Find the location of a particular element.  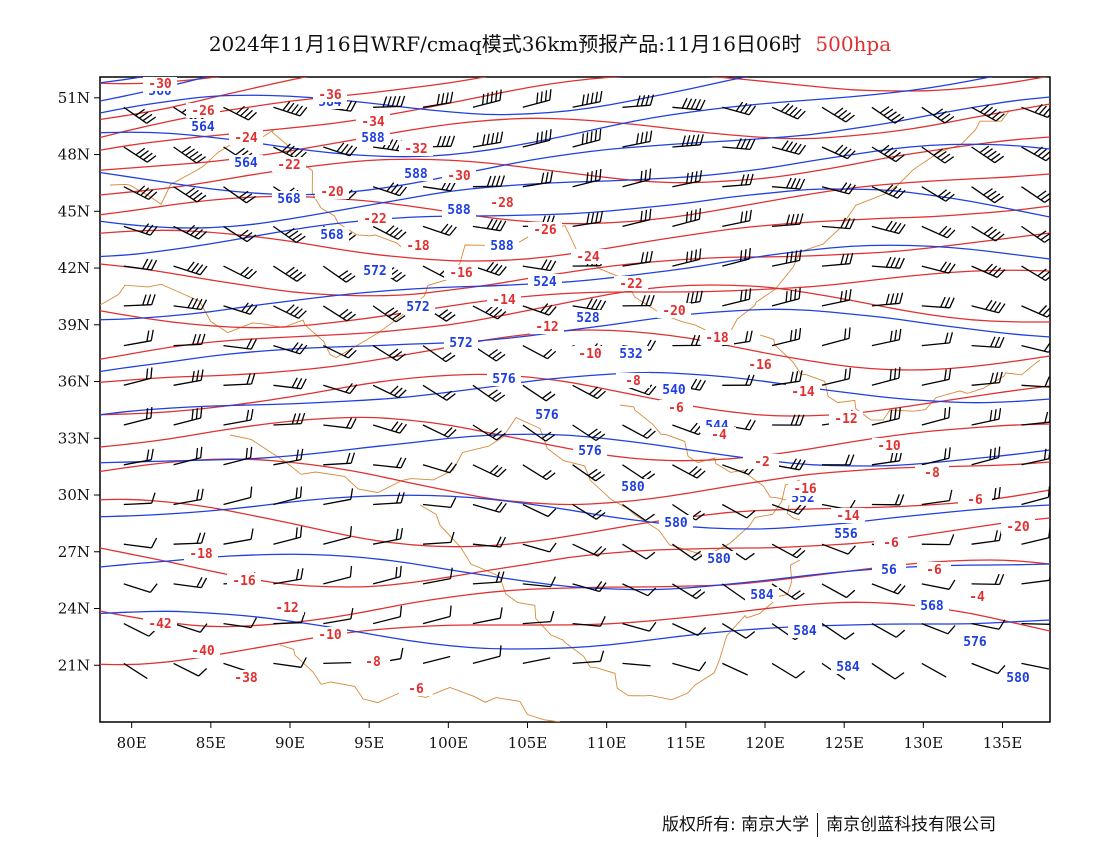

contour-label: -6 is located at coordinates (934, 570).